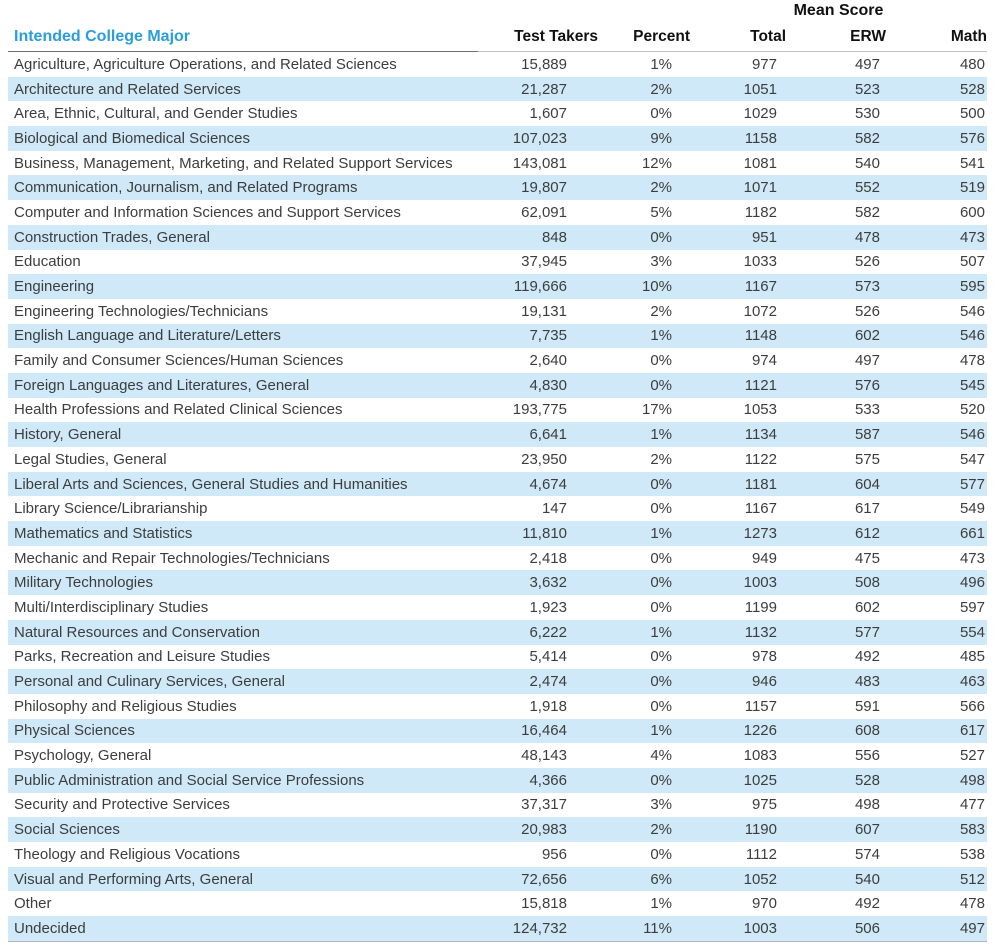 The image size is (995, 950). What do you see at coordinates (972, 533) in the screenshot?
I see `math-mean-cell: 661` at bounding box center [972, 533].